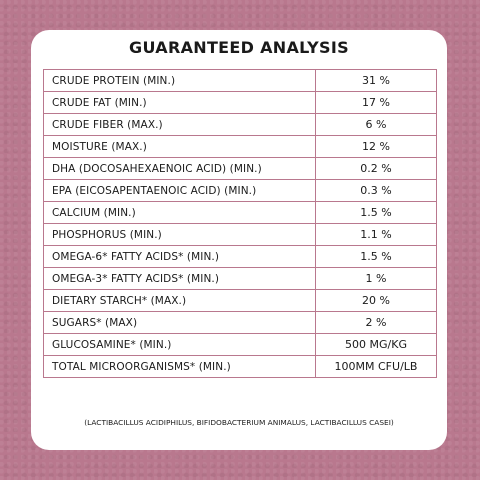 This screenshot has width=480, height=480. I want to click on nutrient-value: 31 %, so click(376, 80).